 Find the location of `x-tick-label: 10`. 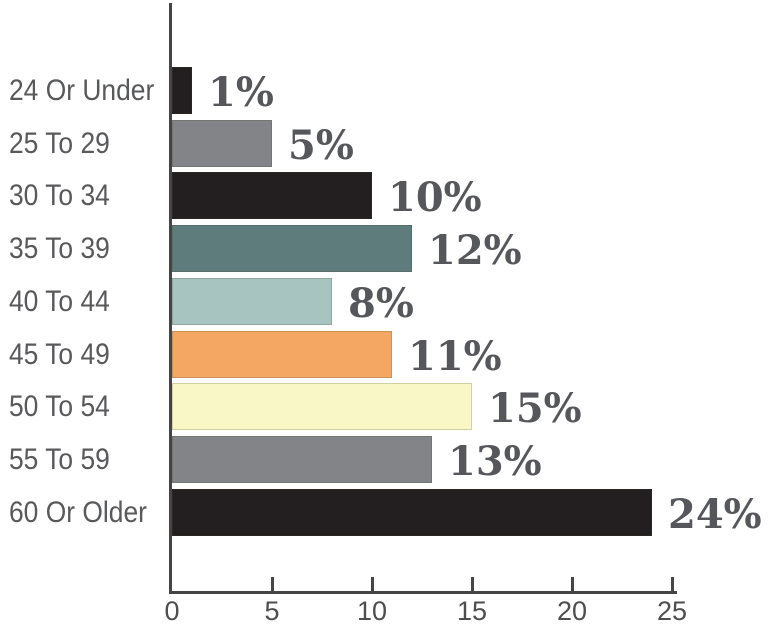

x-tick-label: 10 is located at coordinates (372, 611).